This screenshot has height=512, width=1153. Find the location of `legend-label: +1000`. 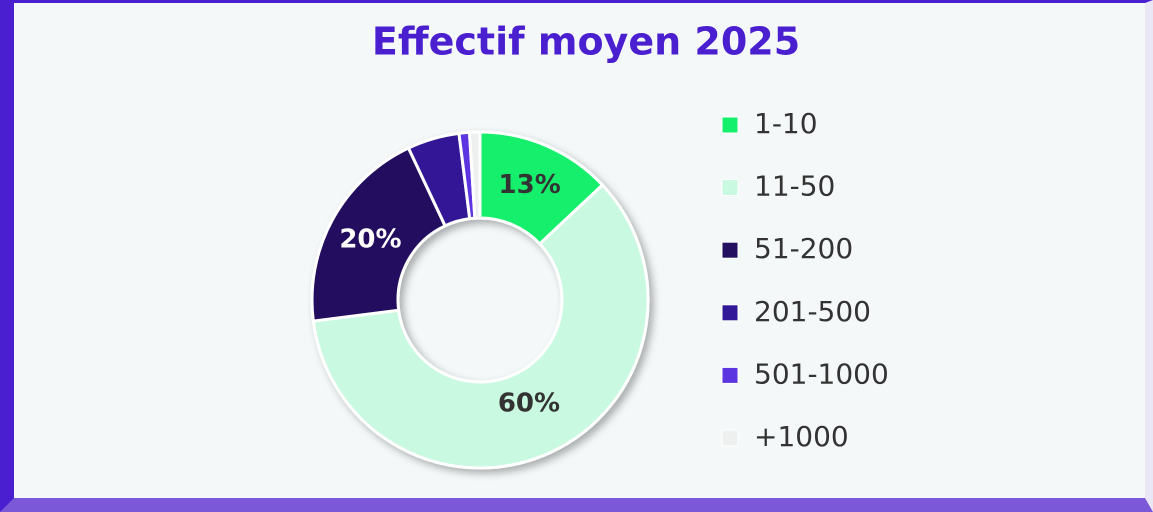

legend-label: +1000 is located at coordinates (801, 436).